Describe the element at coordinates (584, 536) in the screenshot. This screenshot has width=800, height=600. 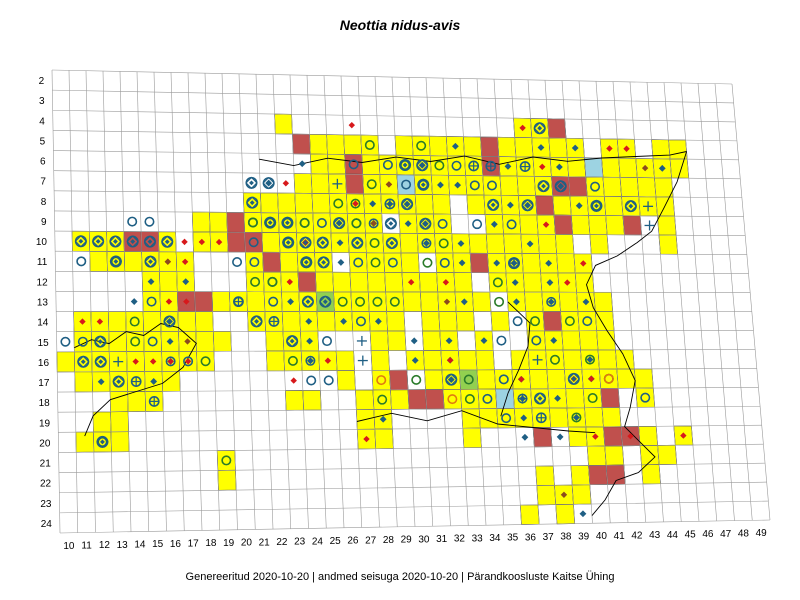
I see `column-label: 39` at that location.